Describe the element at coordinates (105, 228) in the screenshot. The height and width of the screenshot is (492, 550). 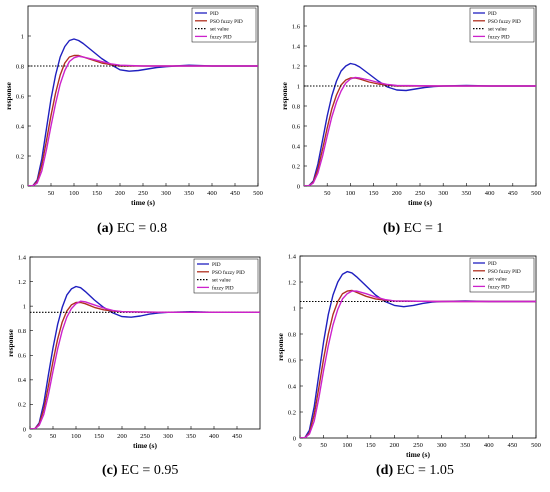
I see `caption-letter: (a)` at that location.